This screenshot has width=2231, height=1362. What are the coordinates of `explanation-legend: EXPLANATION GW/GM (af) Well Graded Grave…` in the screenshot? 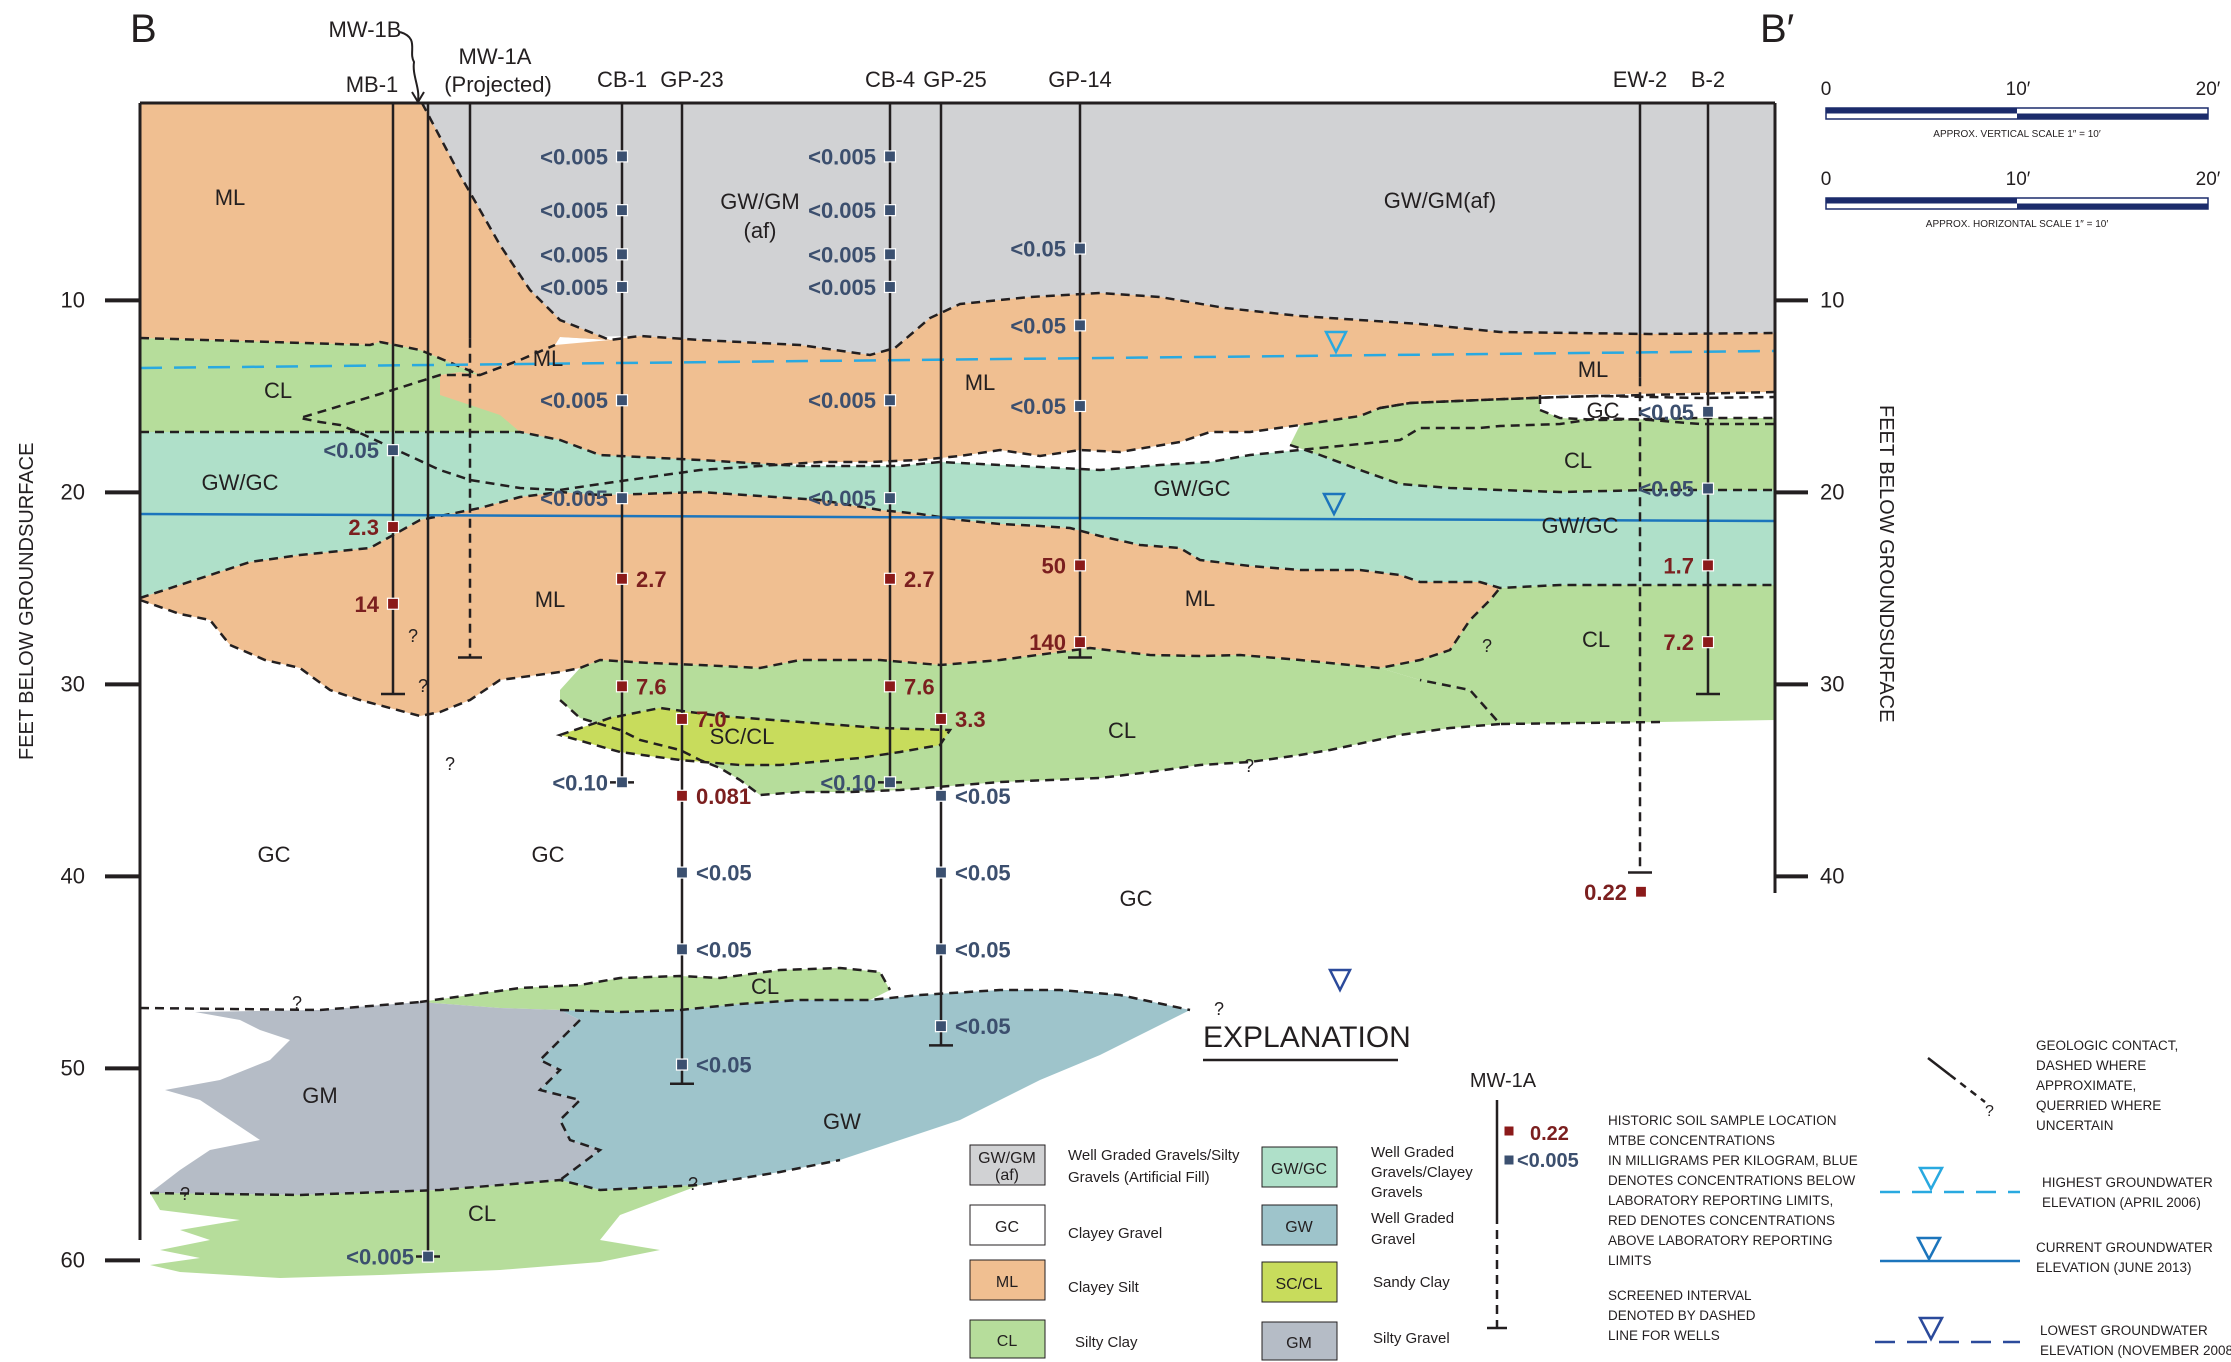 It's located at (1600, 1191).